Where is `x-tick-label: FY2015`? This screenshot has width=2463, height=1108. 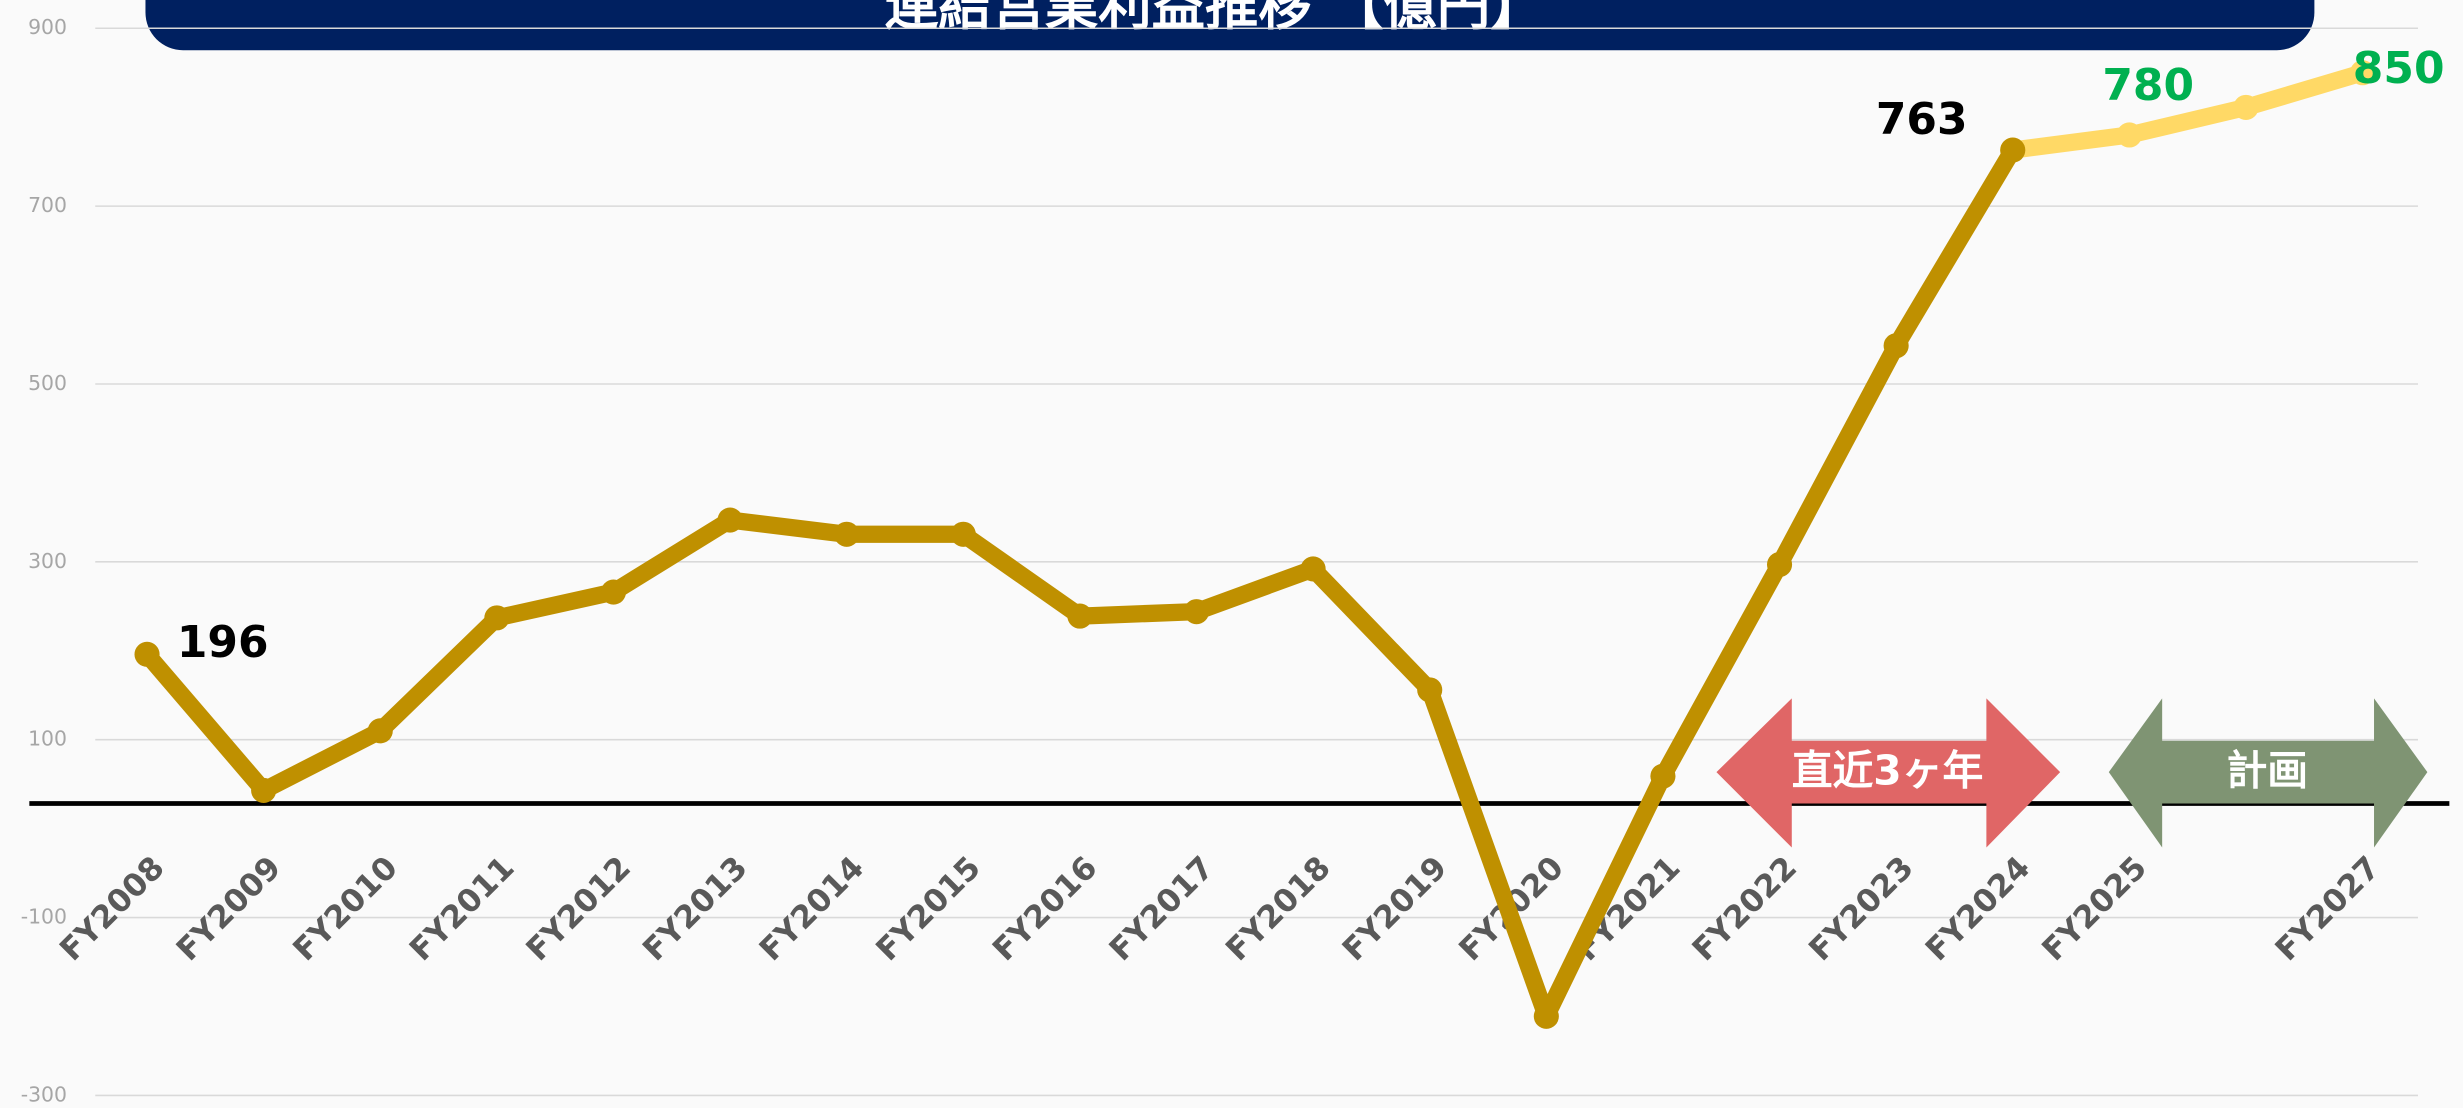 x-tick-label: FY2015 is located at coordinates (928, 909).